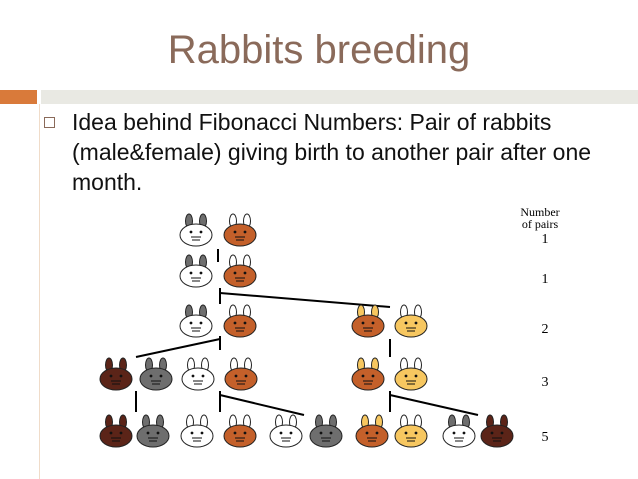 The width and height of the screenshot is (638, 479). Describe the element at coordinates (540, 212) in the screenshot. I see `legend-header-line1: Number` at that location.